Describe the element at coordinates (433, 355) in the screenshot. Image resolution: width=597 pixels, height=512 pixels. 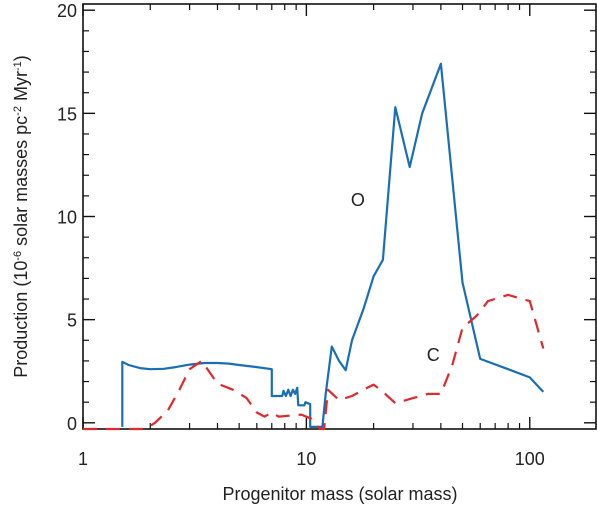
I see `series-label-c: C` at that location.